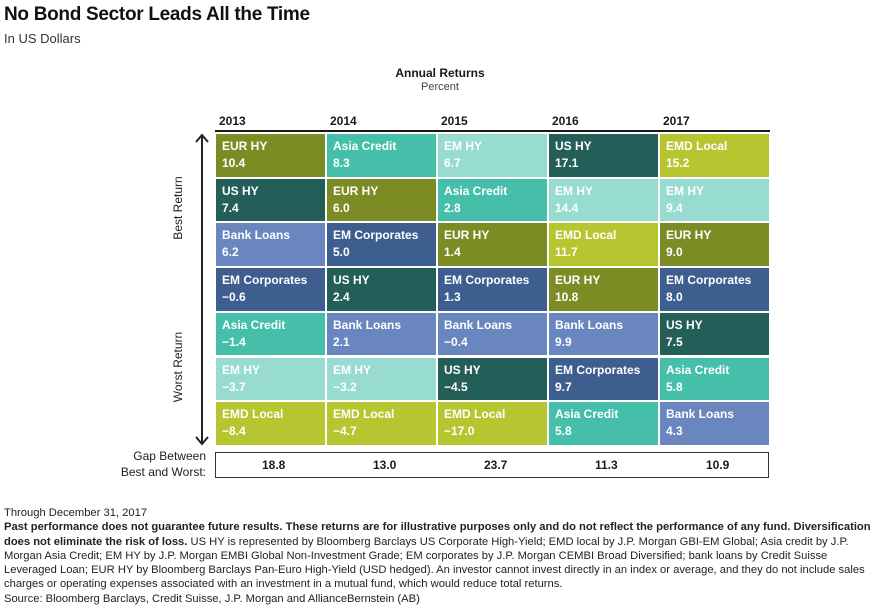 The width and height of the screenshot is (880, 611). I want to click on return-cell: EM Corporates 9.7, so click(603, 379).